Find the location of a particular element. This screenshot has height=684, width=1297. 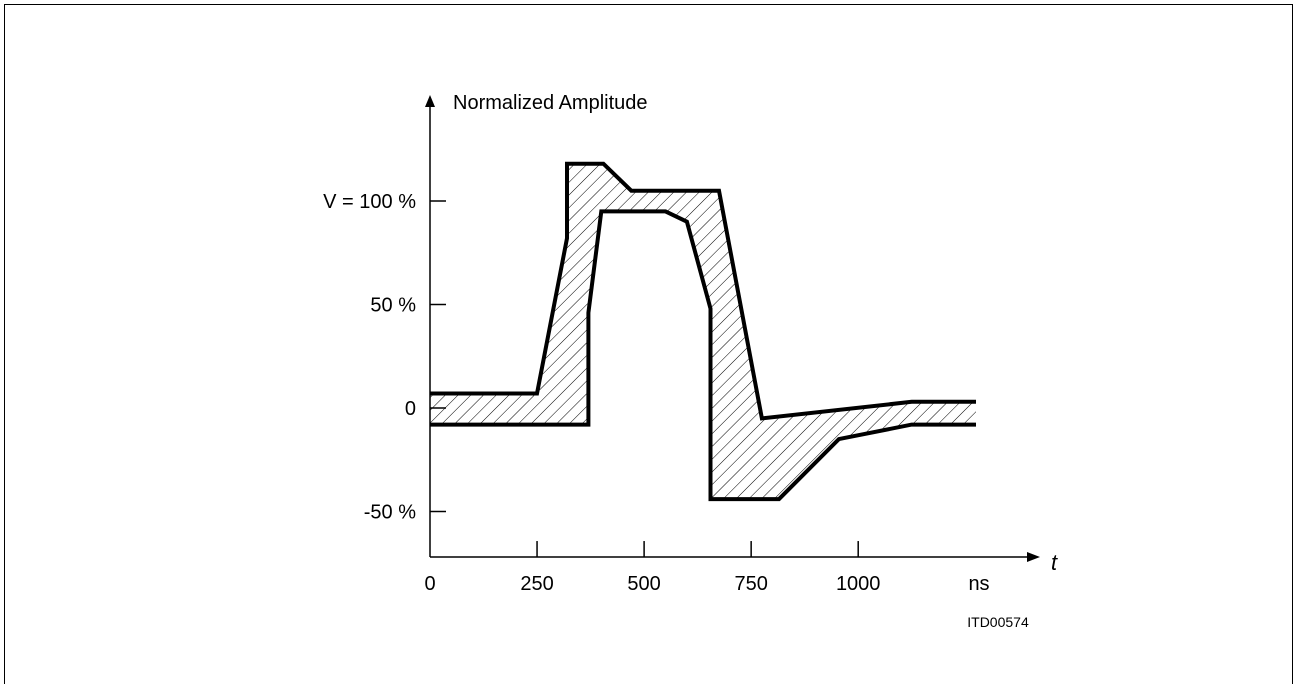

y-axis-arrow is located at coordinates (430, 101).